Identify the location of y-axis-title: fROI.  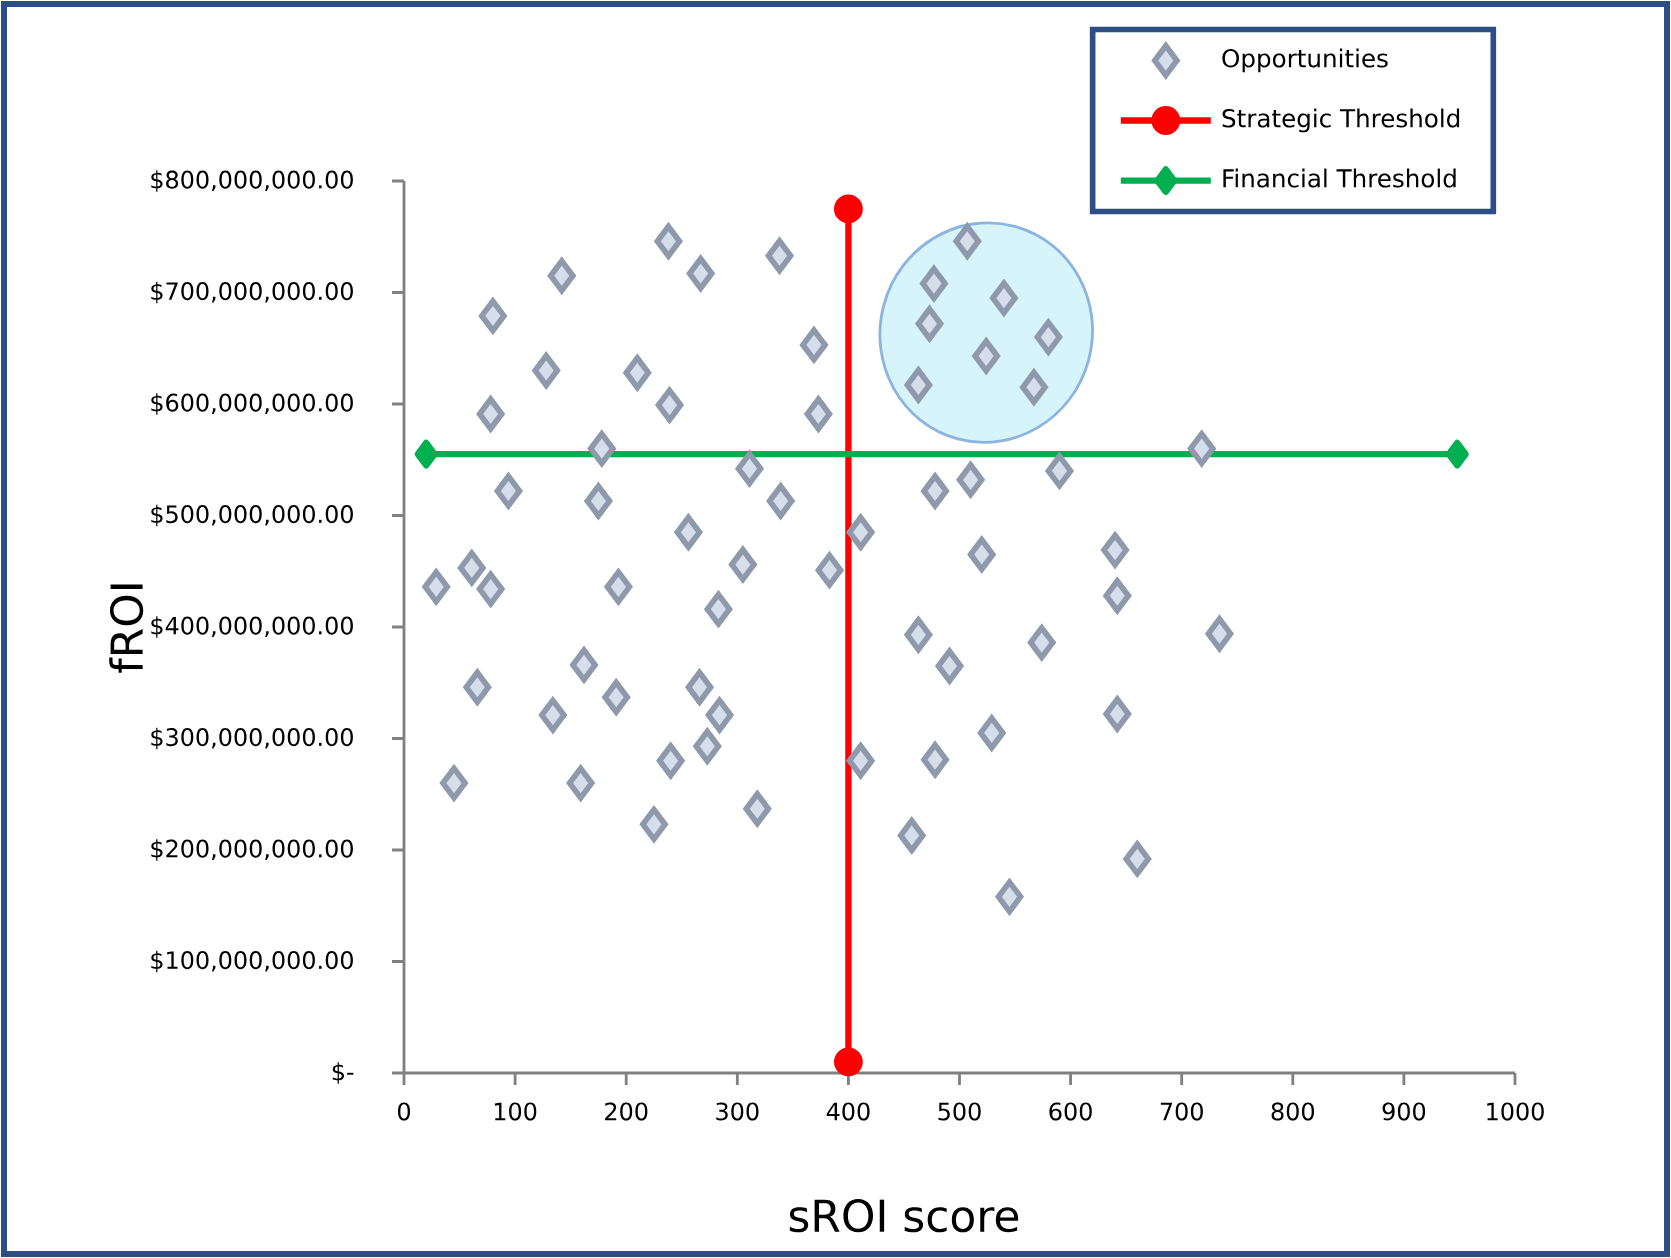
(126, 628).